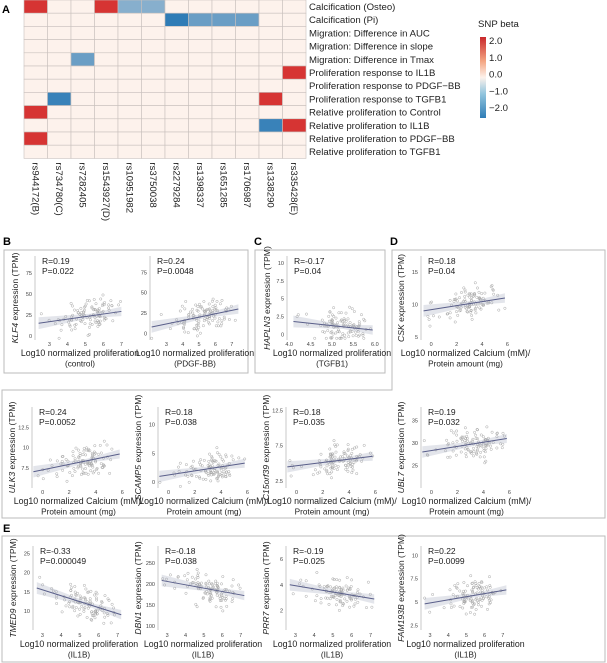 Image resolution: width=607 pixels, height=663 pixels. Describe the element at coordinates (377, 99) in the screenshot. I see `heatmap-row-label: Proliferation response to TGFB1` at that location.